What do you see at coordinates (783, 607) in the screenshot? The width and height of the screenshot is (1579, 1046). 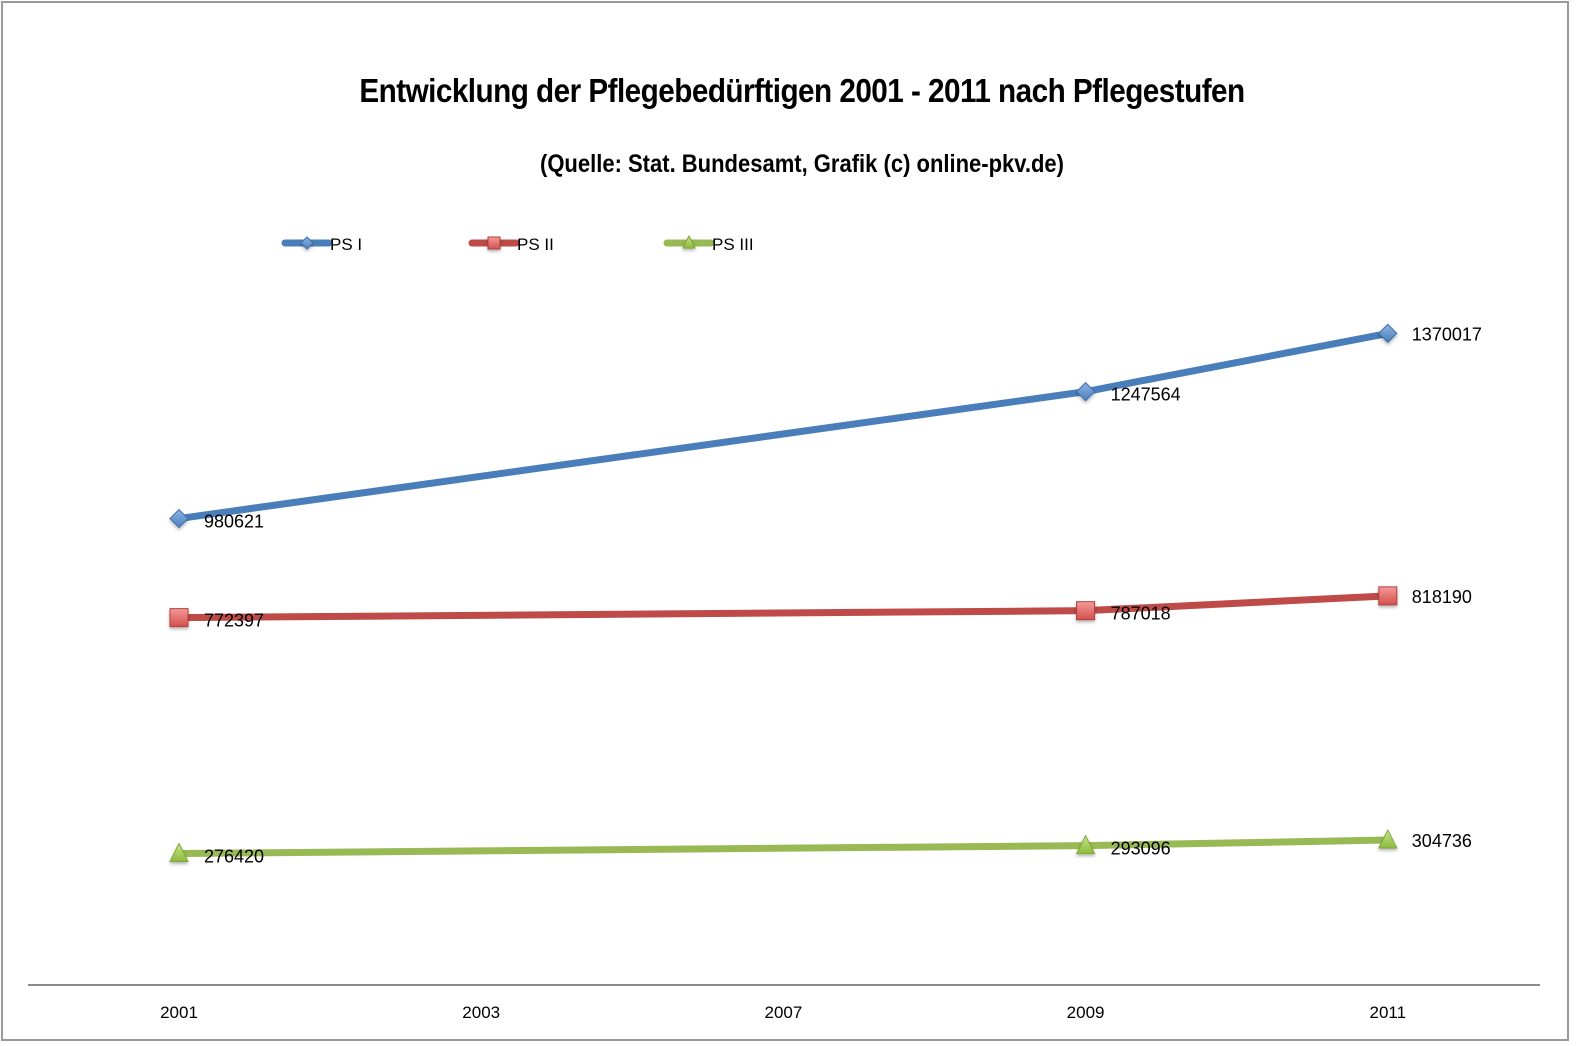 I see `series-line-ps-ii` at bounding box center [783, 607].